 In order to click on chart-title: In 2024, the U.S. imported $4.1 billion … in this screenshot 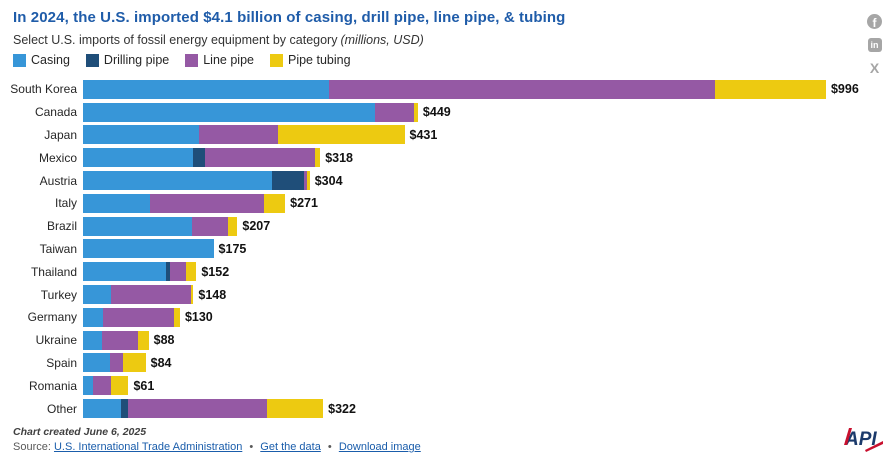, I will do `click(289, 17)`.